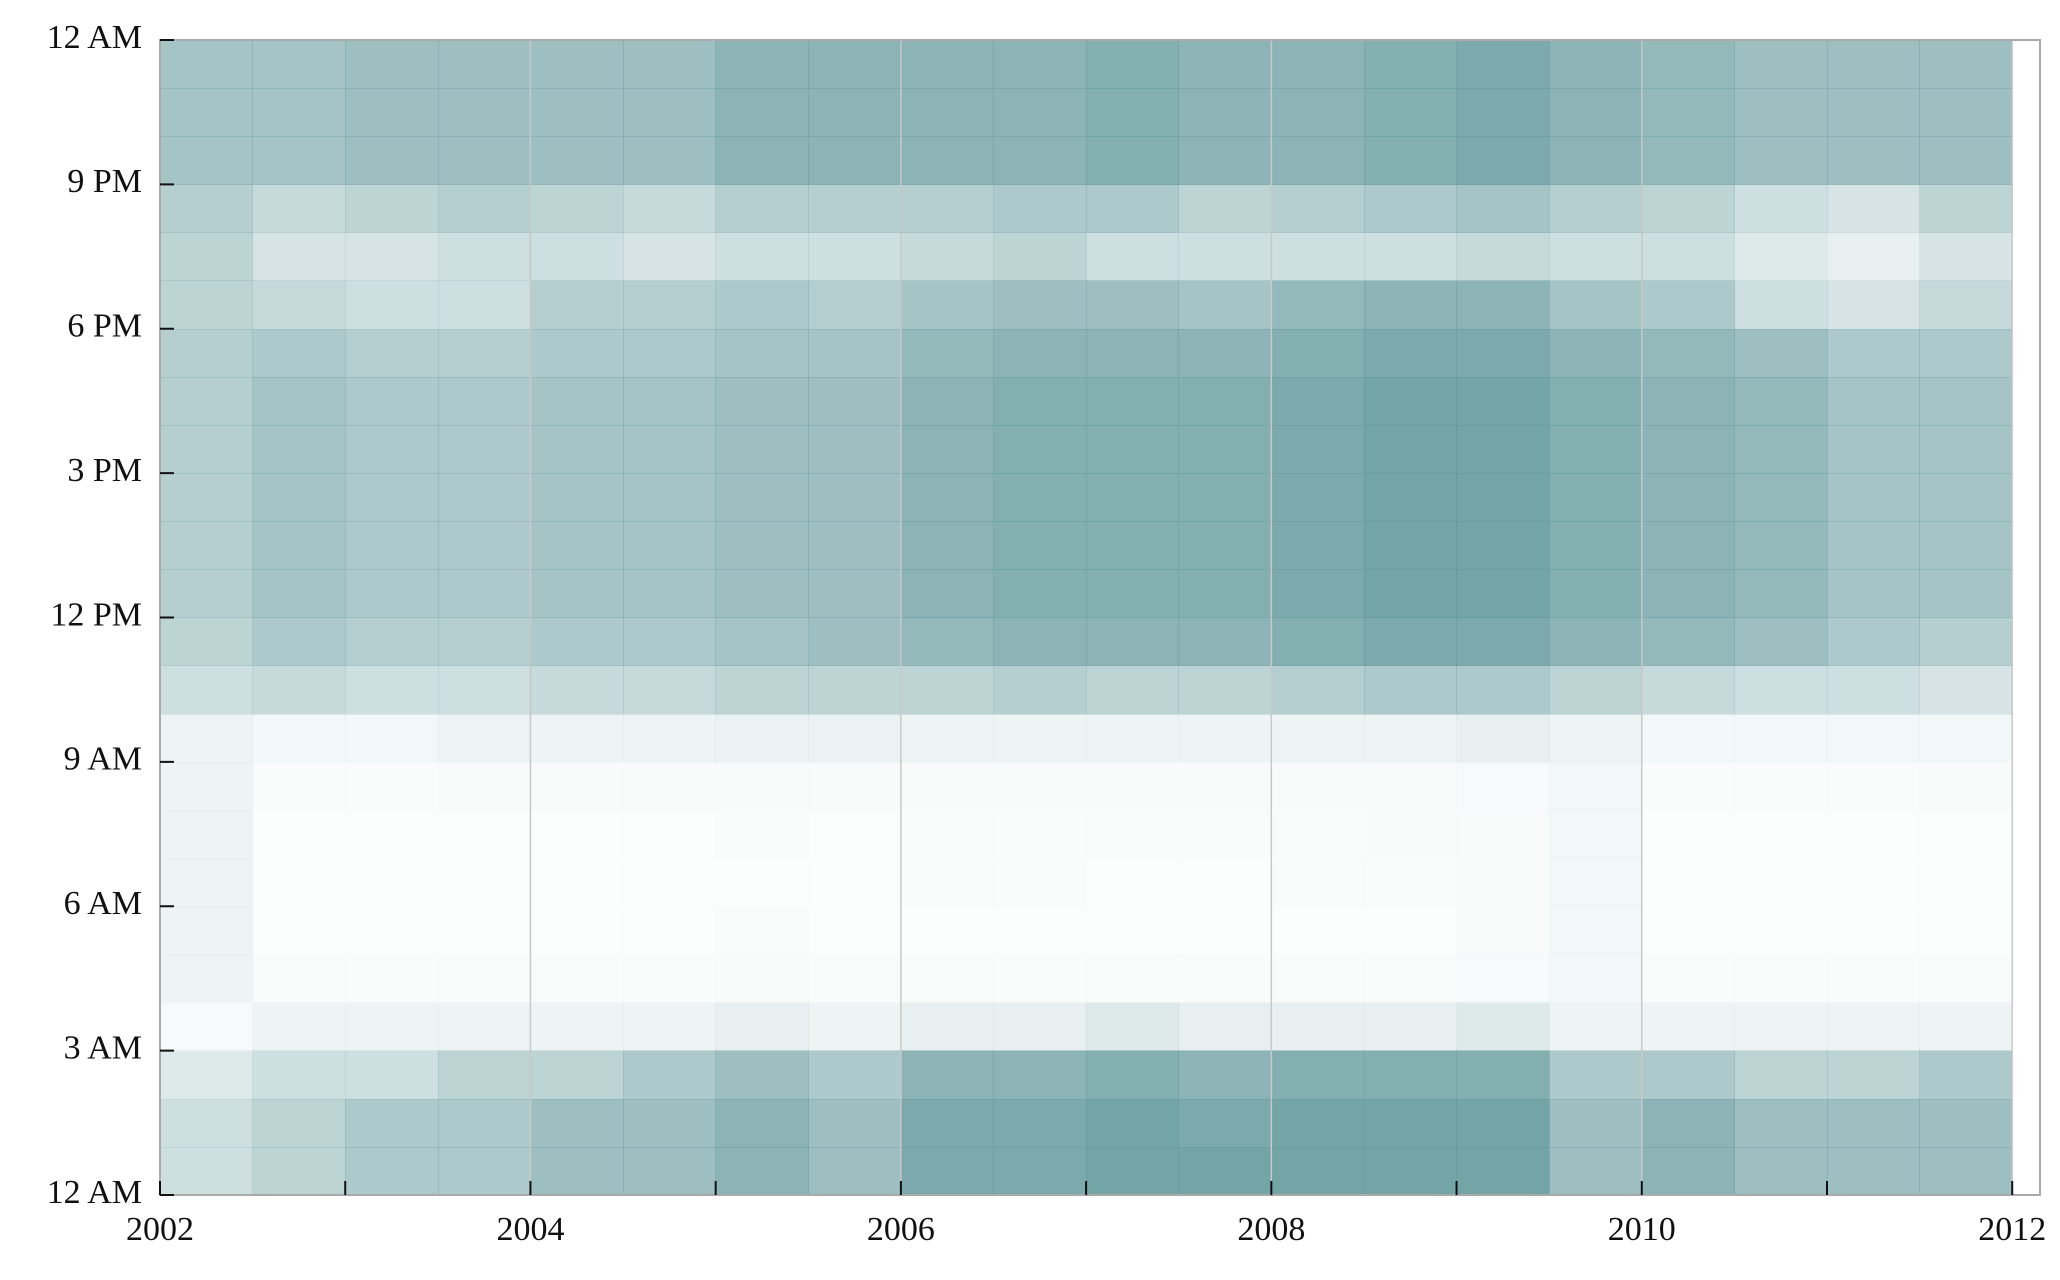  Describe the element at coordinates (104, 181) in the screenshot. I see `y-tick-label: 9 PM` at that location.